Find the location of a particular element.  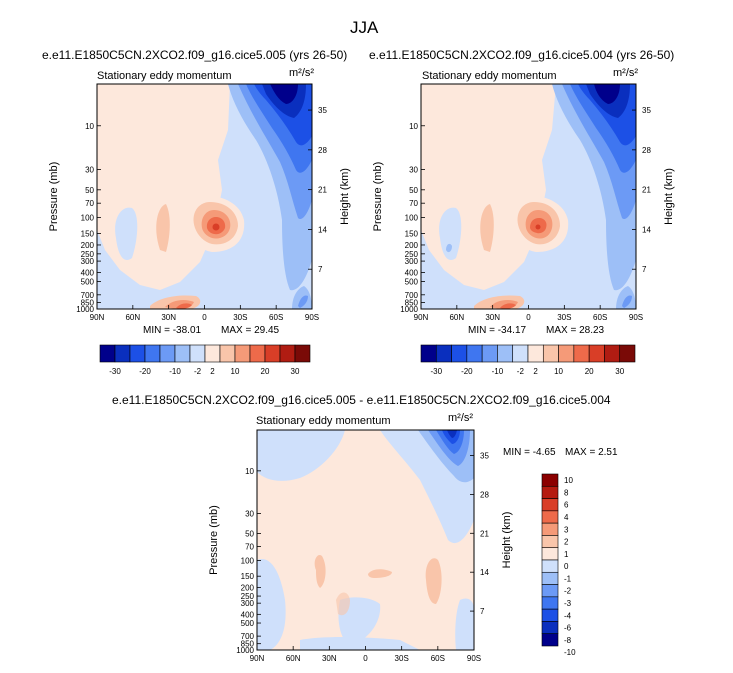

panel3-field is located at coordinates (365, 540).